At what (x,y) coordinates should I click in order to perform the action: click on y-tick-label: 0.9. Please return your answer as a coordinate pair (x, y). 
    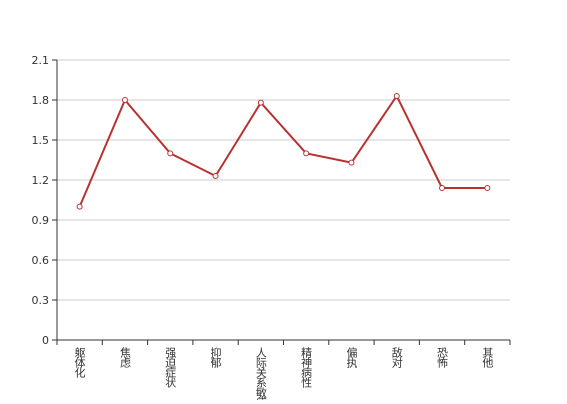
    Looking at the image, I should click on (41, 220).